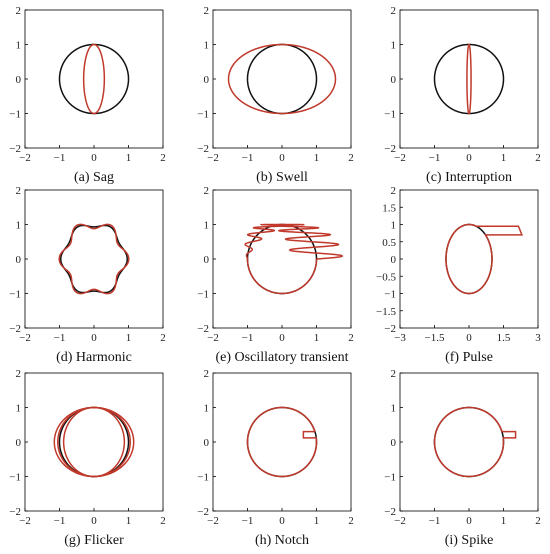  Describe the element at coordinates (282, 540) in the screenshot. I see `panel-caption: (h) Notch` at that location.